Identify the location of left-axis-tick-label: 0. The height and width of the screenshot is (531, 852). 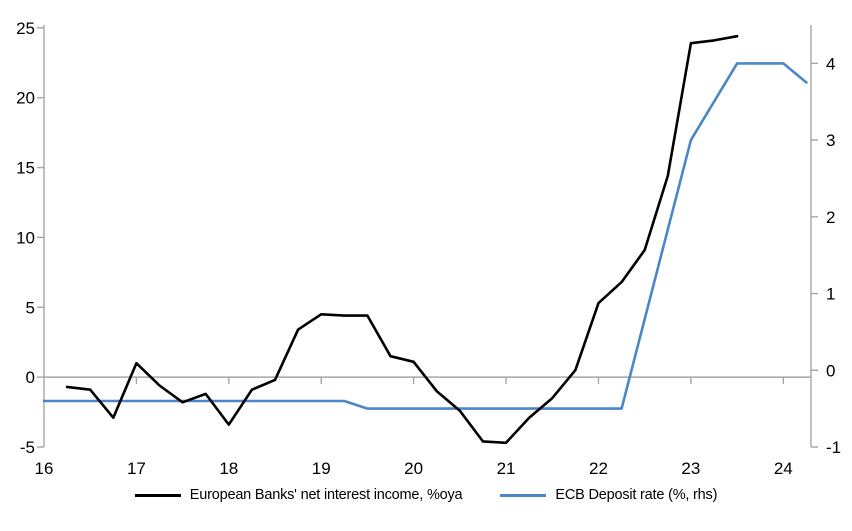
(30, 377).